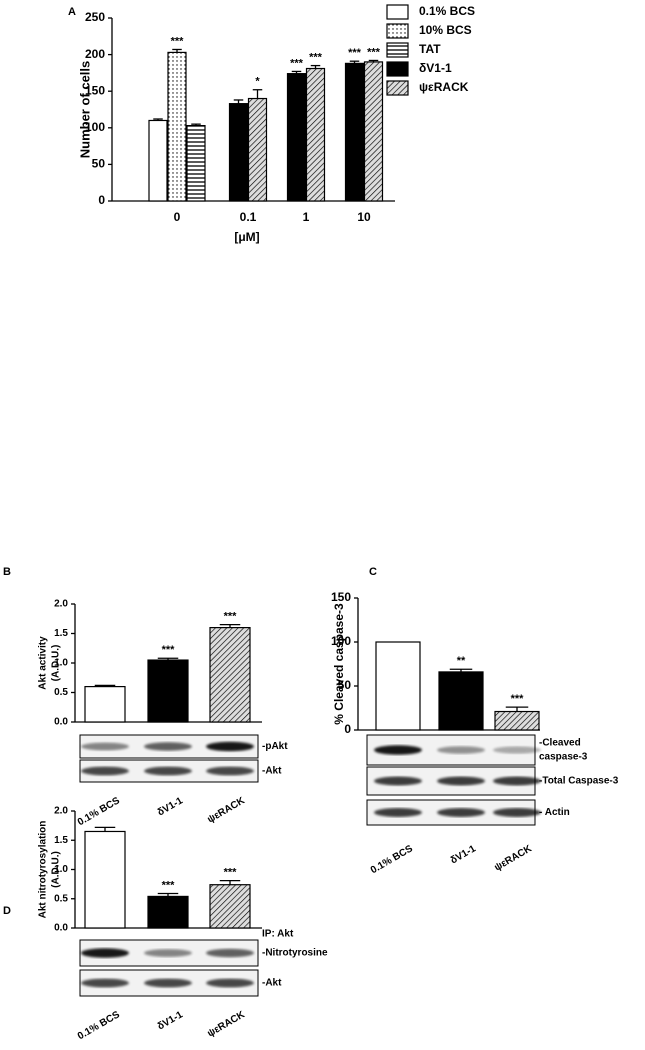  I want to click on y-axis-label: Number of cells, so click(84, 110).